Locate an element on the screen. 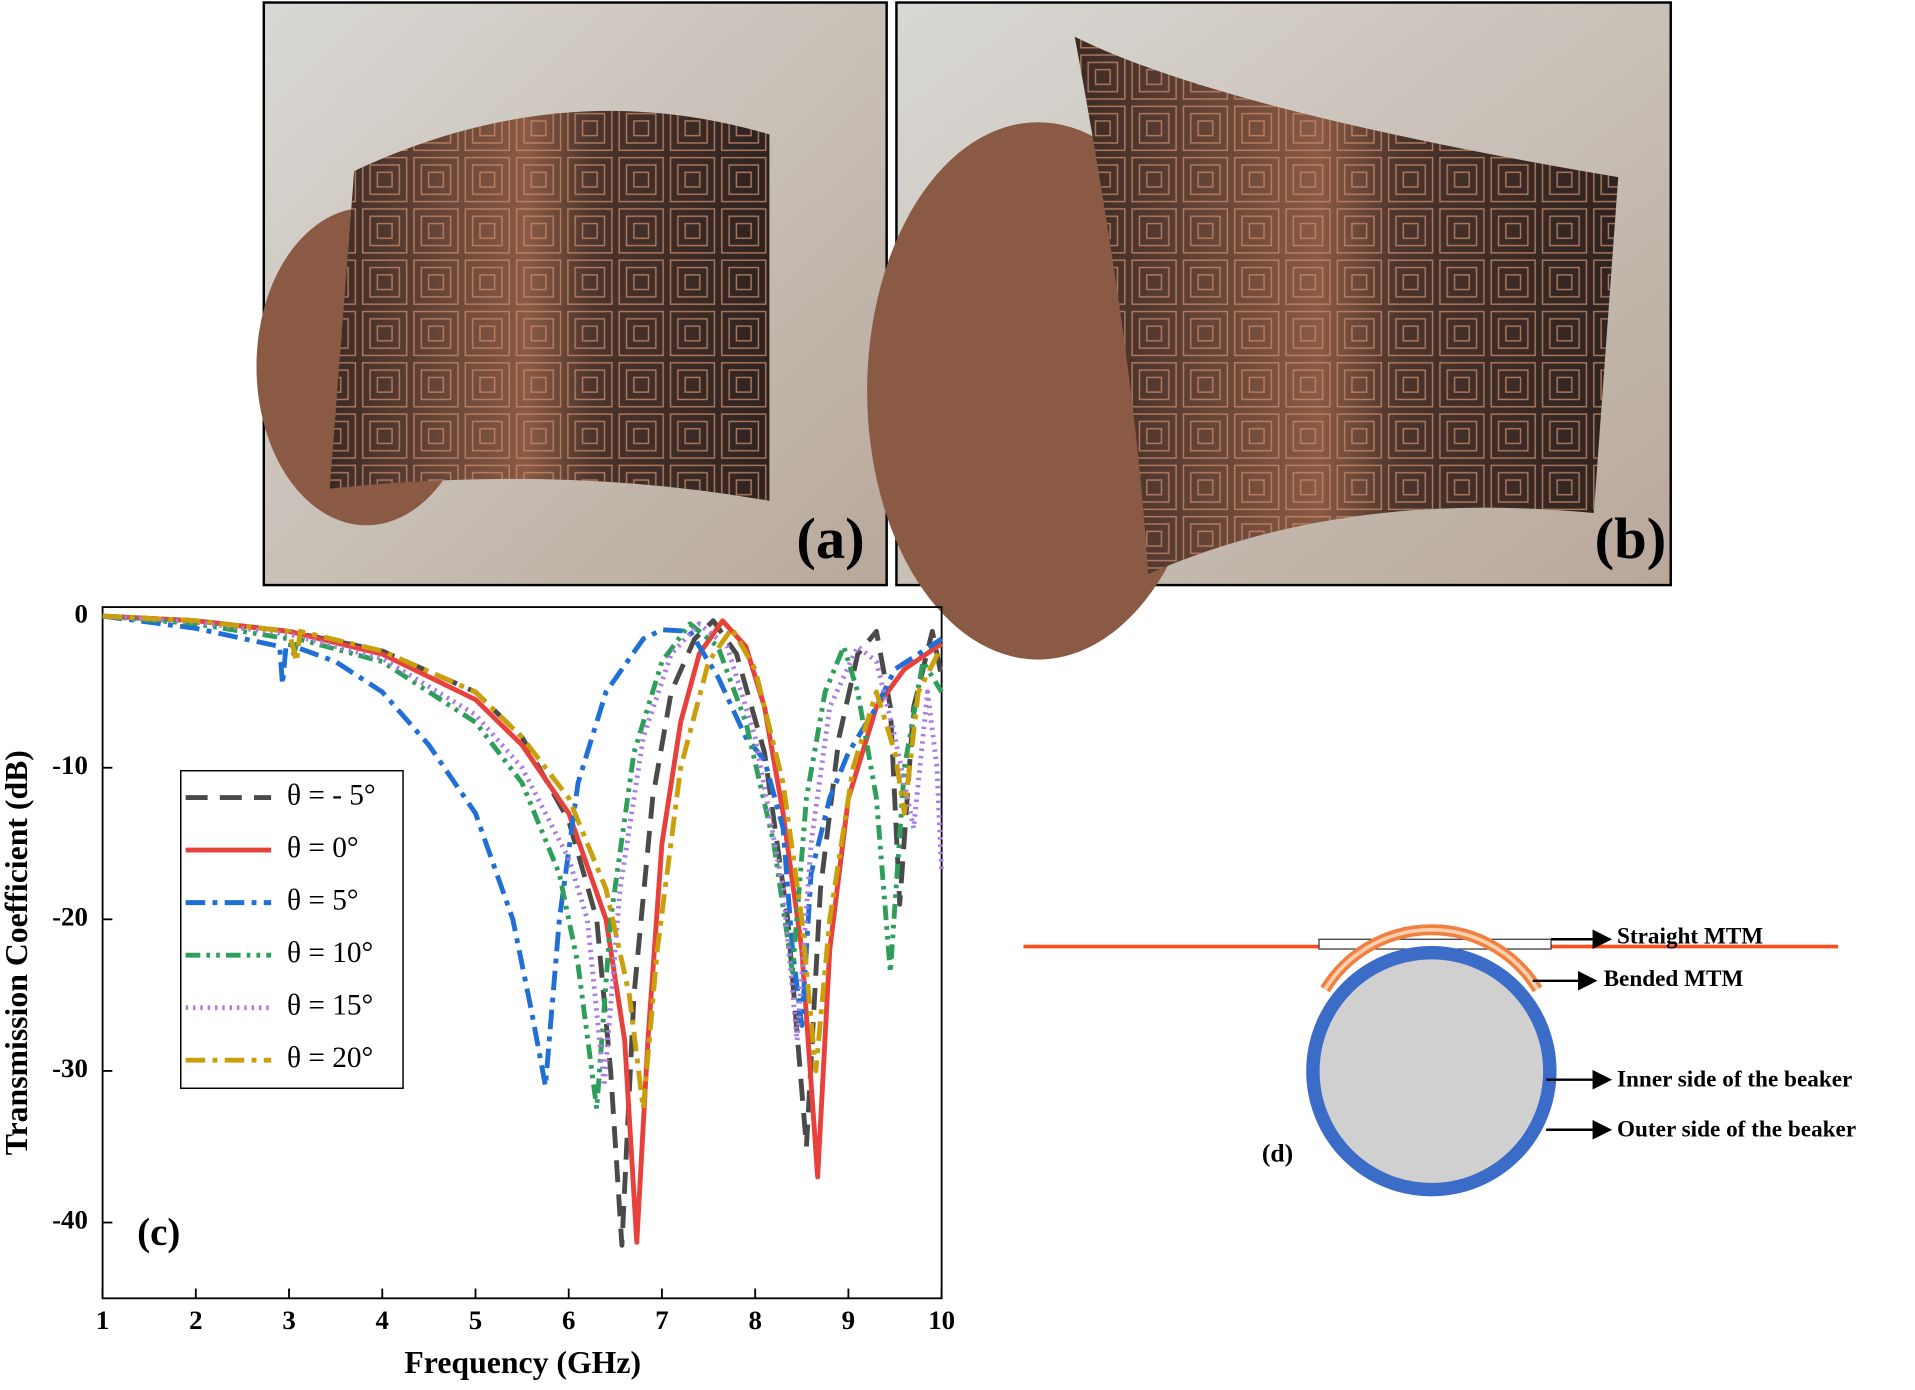  beaker is located at coordinates (1431, 1071).